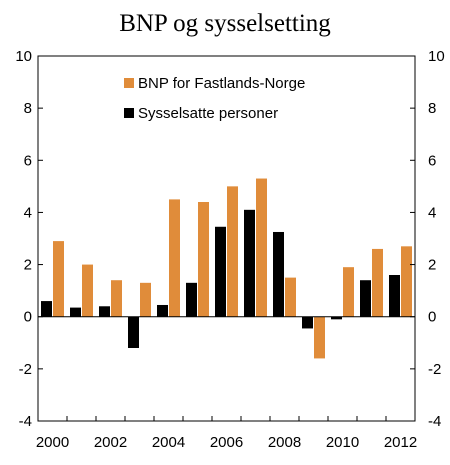 This screenshot has height=465, width=450. I want to click on legend-label-sysselsatte: Sysselsatte personer, so click(208, 113).